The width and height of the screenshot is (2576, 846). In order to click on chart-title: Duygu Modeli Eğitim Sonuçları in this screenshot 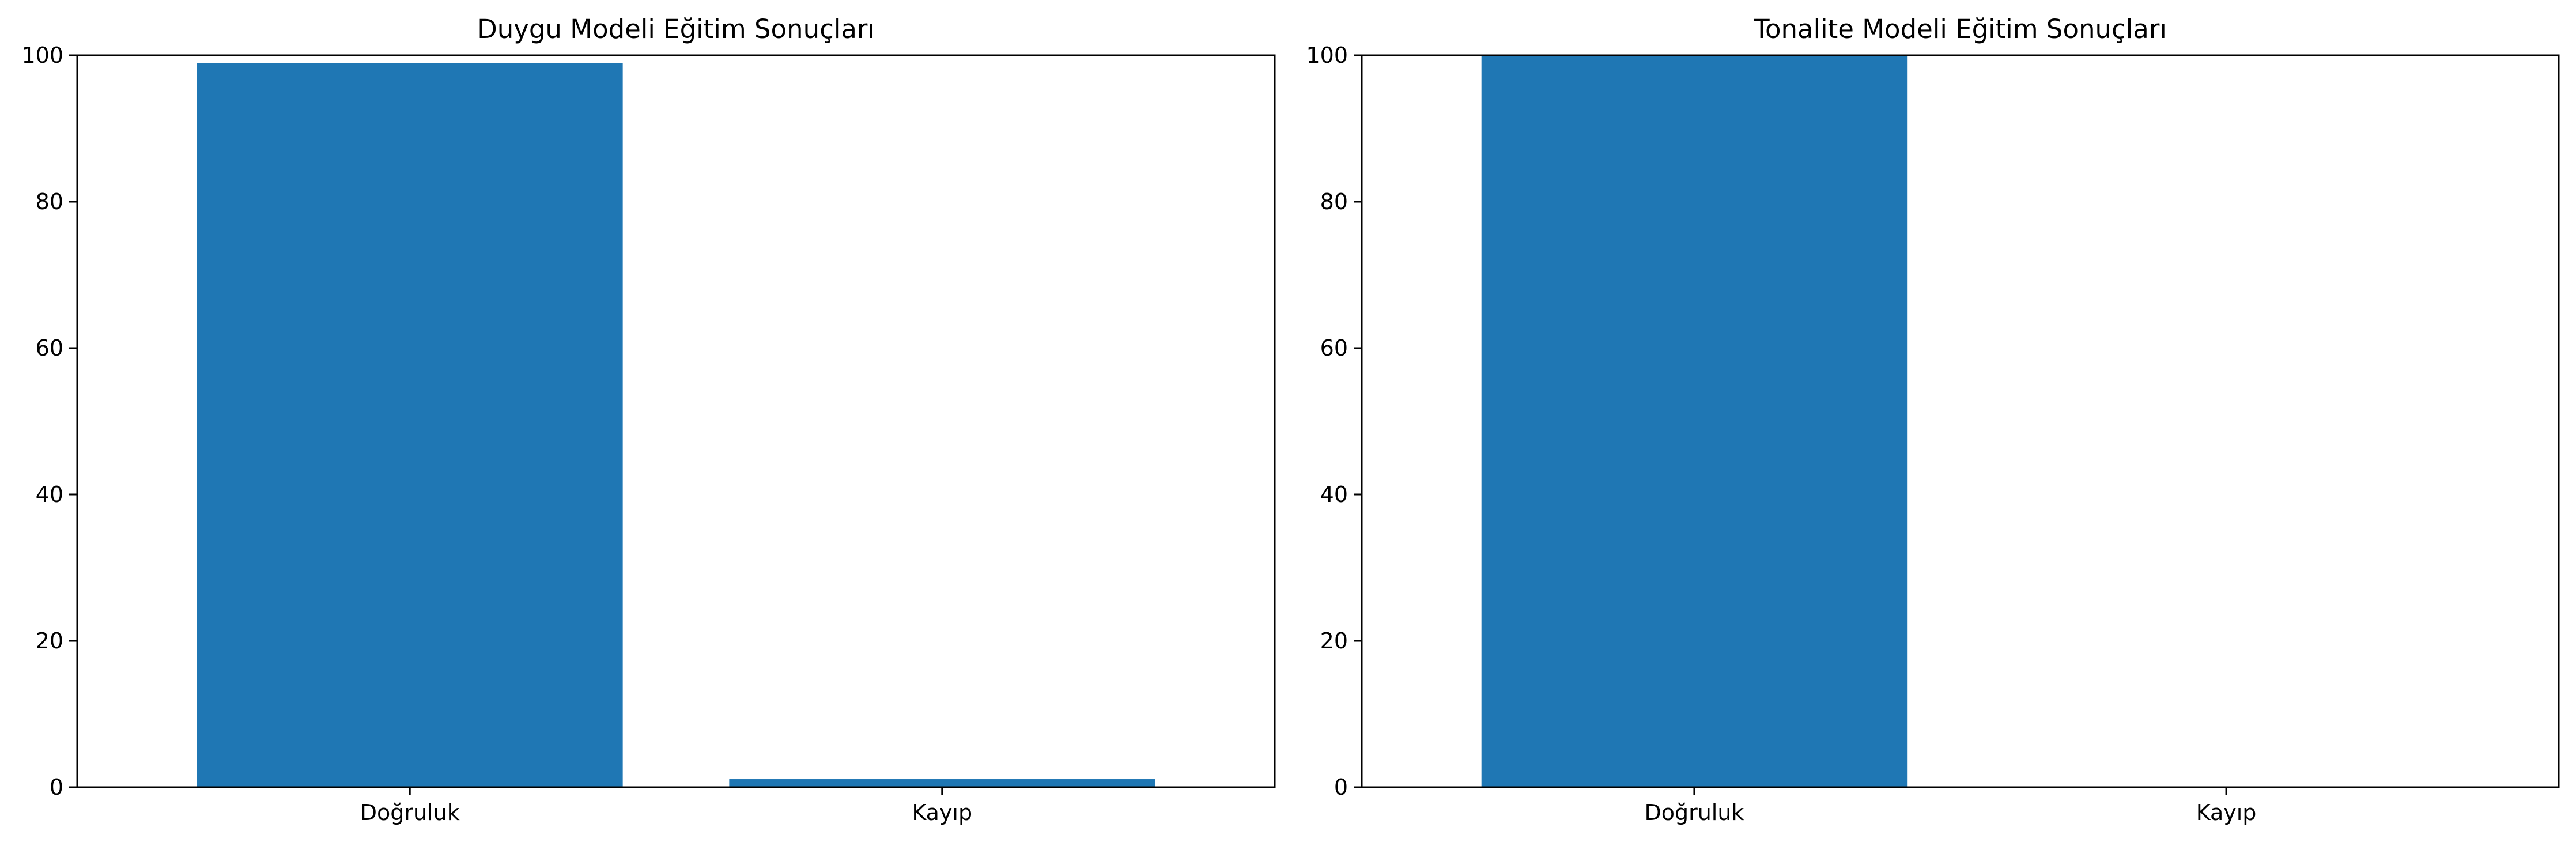, I will do `click(676, 29)`.